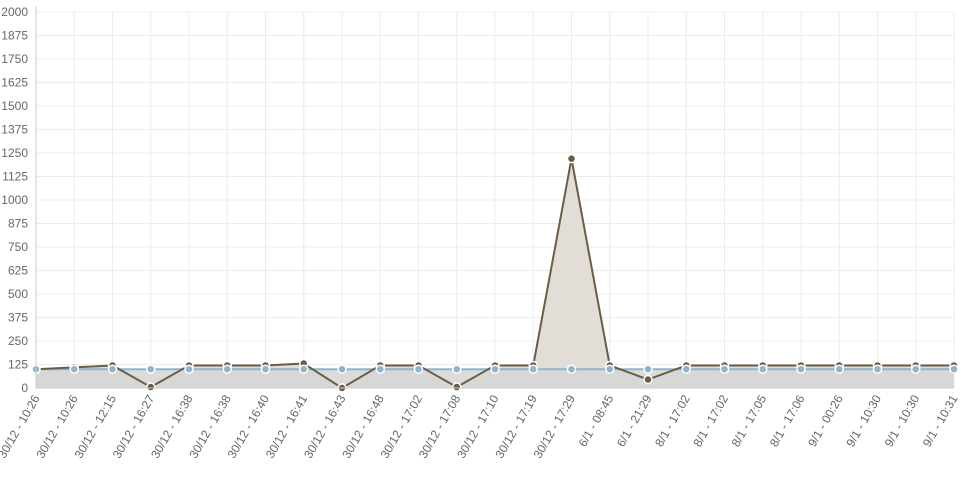  What do you see at coordinates (18, 224) in the screenshot?
I see `y-tick-label: 875` at bounding box center [18, 224].